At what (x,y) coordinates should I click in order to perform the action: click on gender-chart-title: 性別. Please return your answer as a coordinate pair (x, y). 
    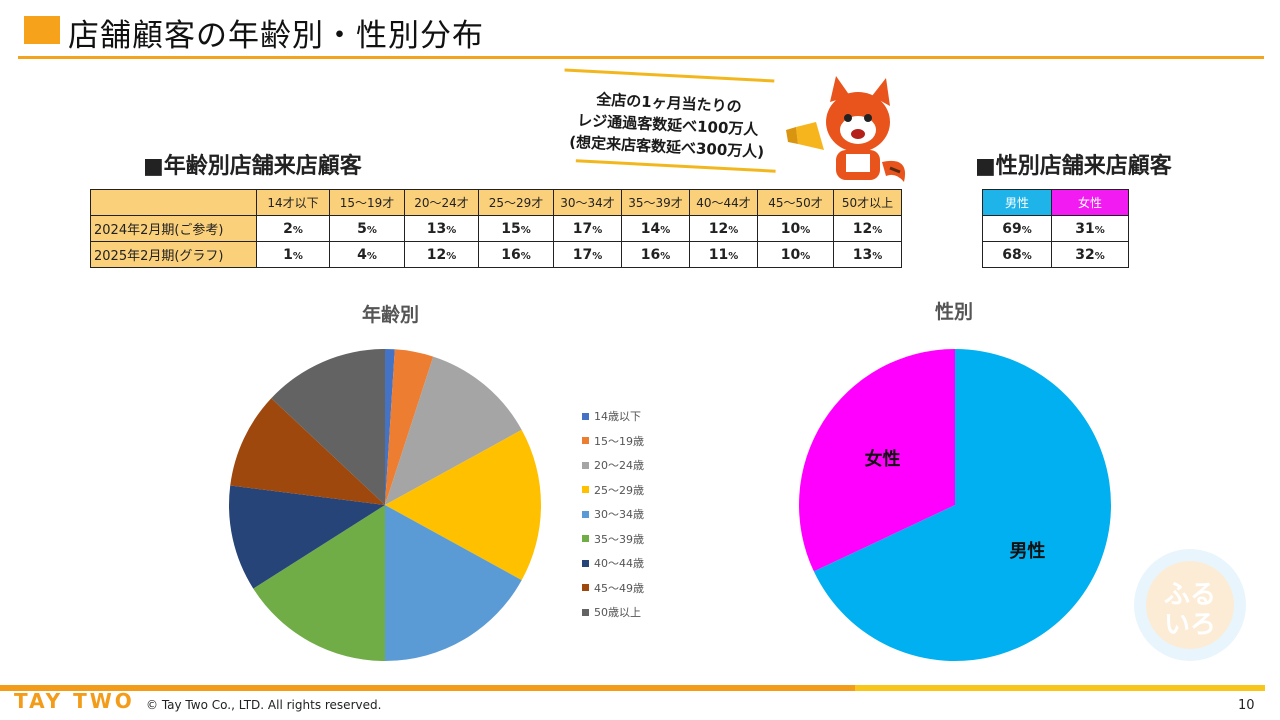
    Looking at the image, I should click on (954, 312).